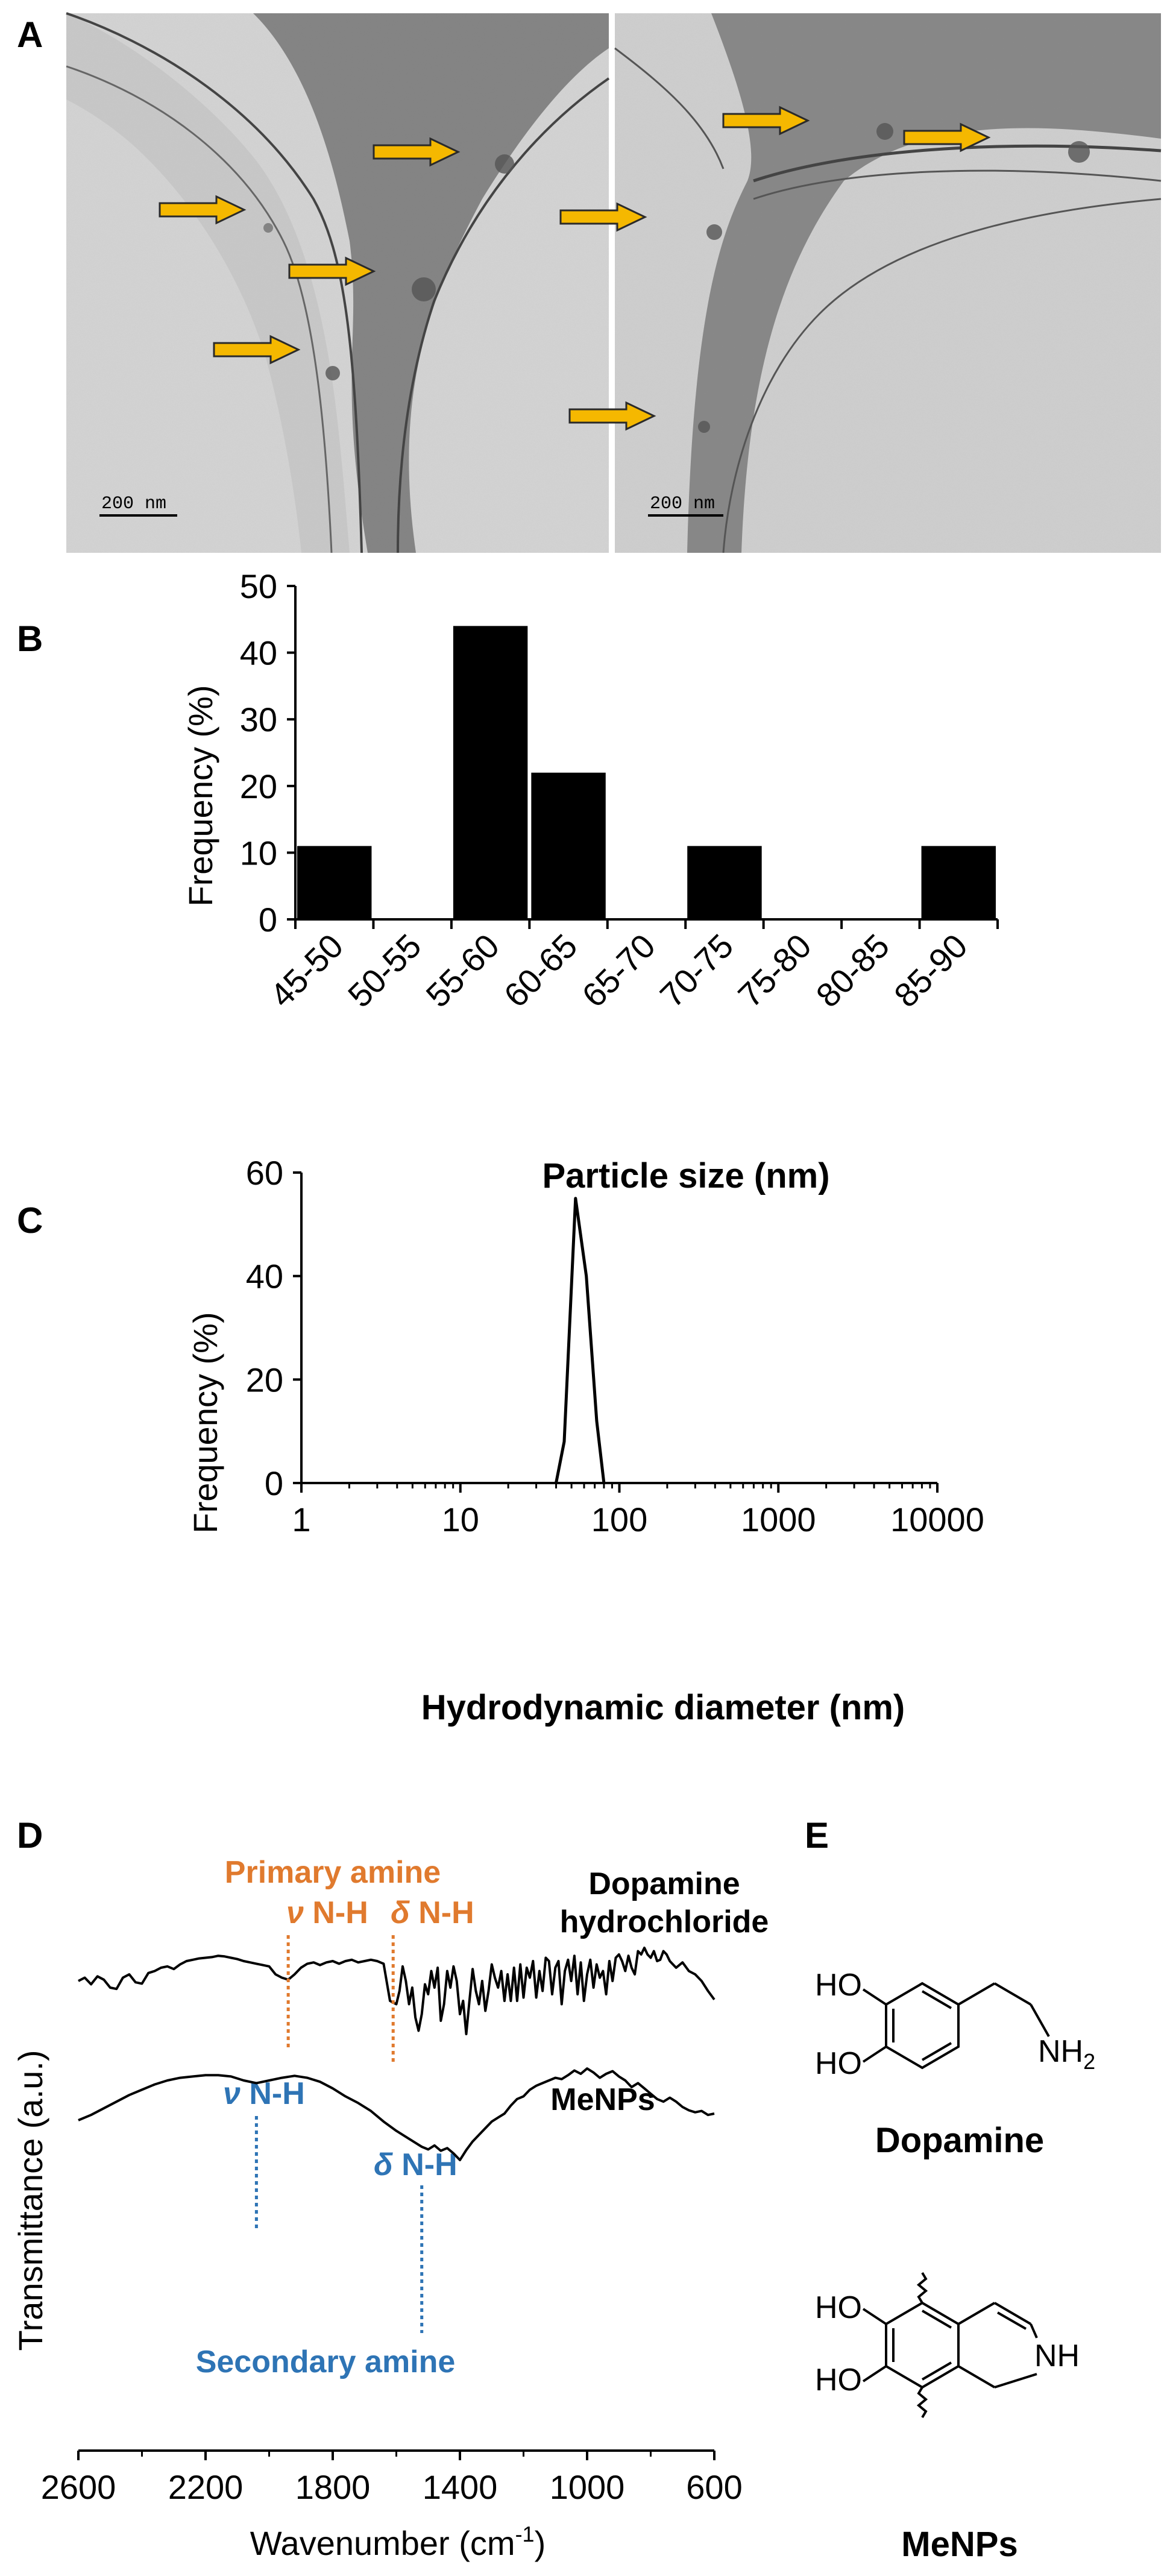  Describe the element at coordinates (960, 2140) in the screenshot. I see `dopamine-name: Dopamine` at that location.